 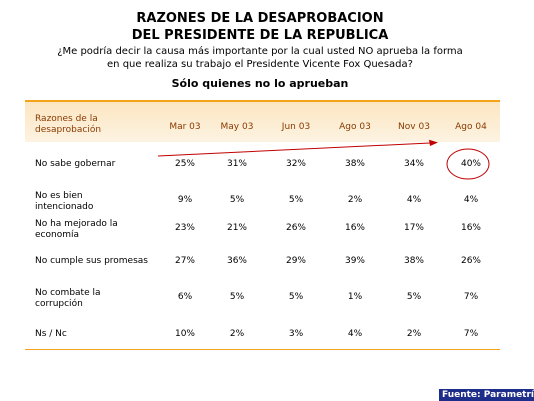 I want to click on table-cell-value: 21%, so click(x=236, y=228).